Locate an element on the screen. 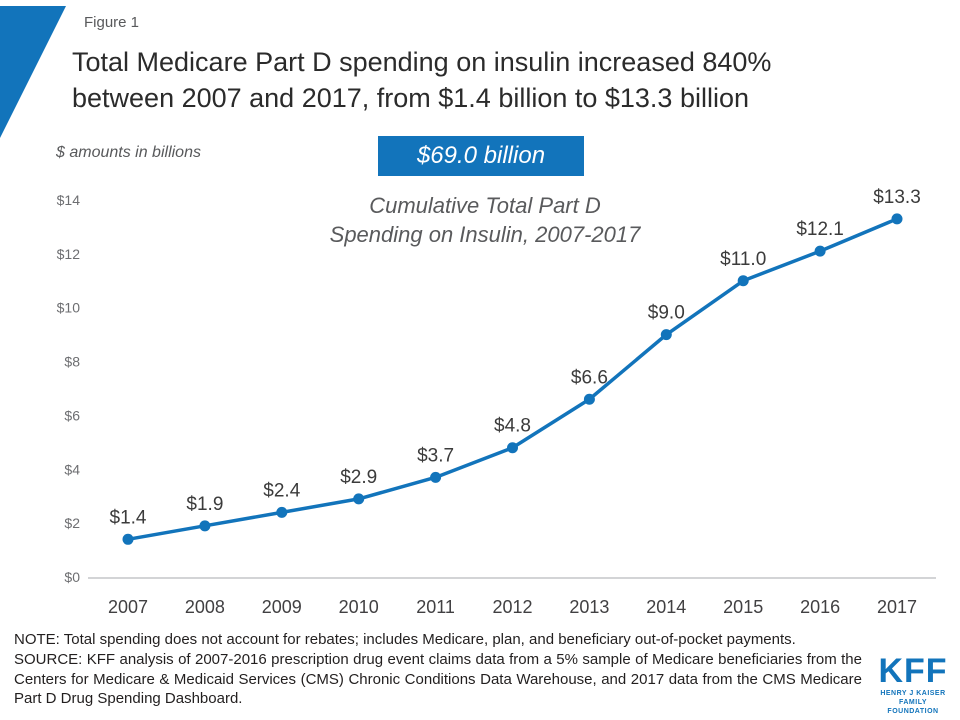  kff-logo: KFF HENRY J KAISER FAMILY FOUNDATION is located at coordinates (913, 685).